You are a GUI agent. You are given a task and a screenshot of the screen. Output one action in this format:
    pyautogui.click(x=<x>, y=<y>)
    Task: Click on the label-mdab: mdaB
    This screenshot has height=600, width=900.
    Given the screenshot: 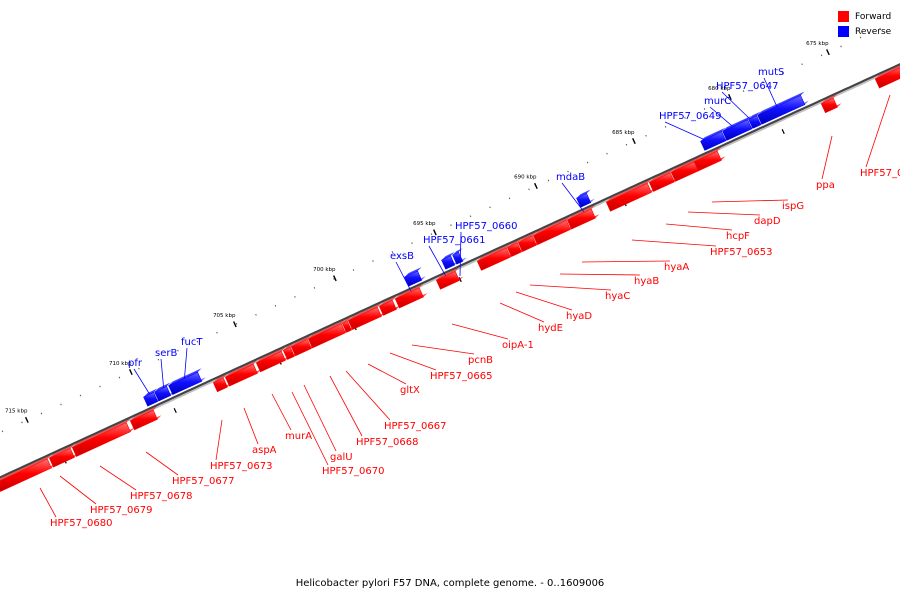 What is the action you would take?
    pyautogui.click(x=570, y=177)
    